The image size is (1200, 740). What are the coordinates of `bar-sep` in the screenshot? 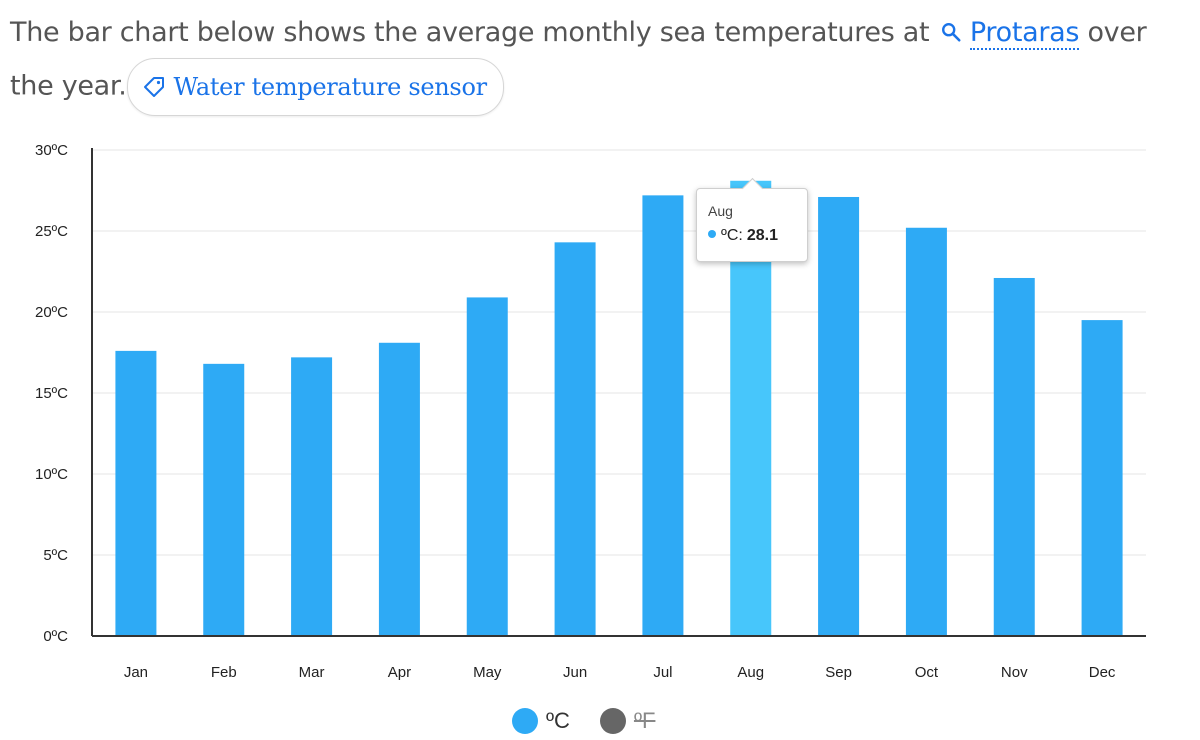 It's located at (839, 416).